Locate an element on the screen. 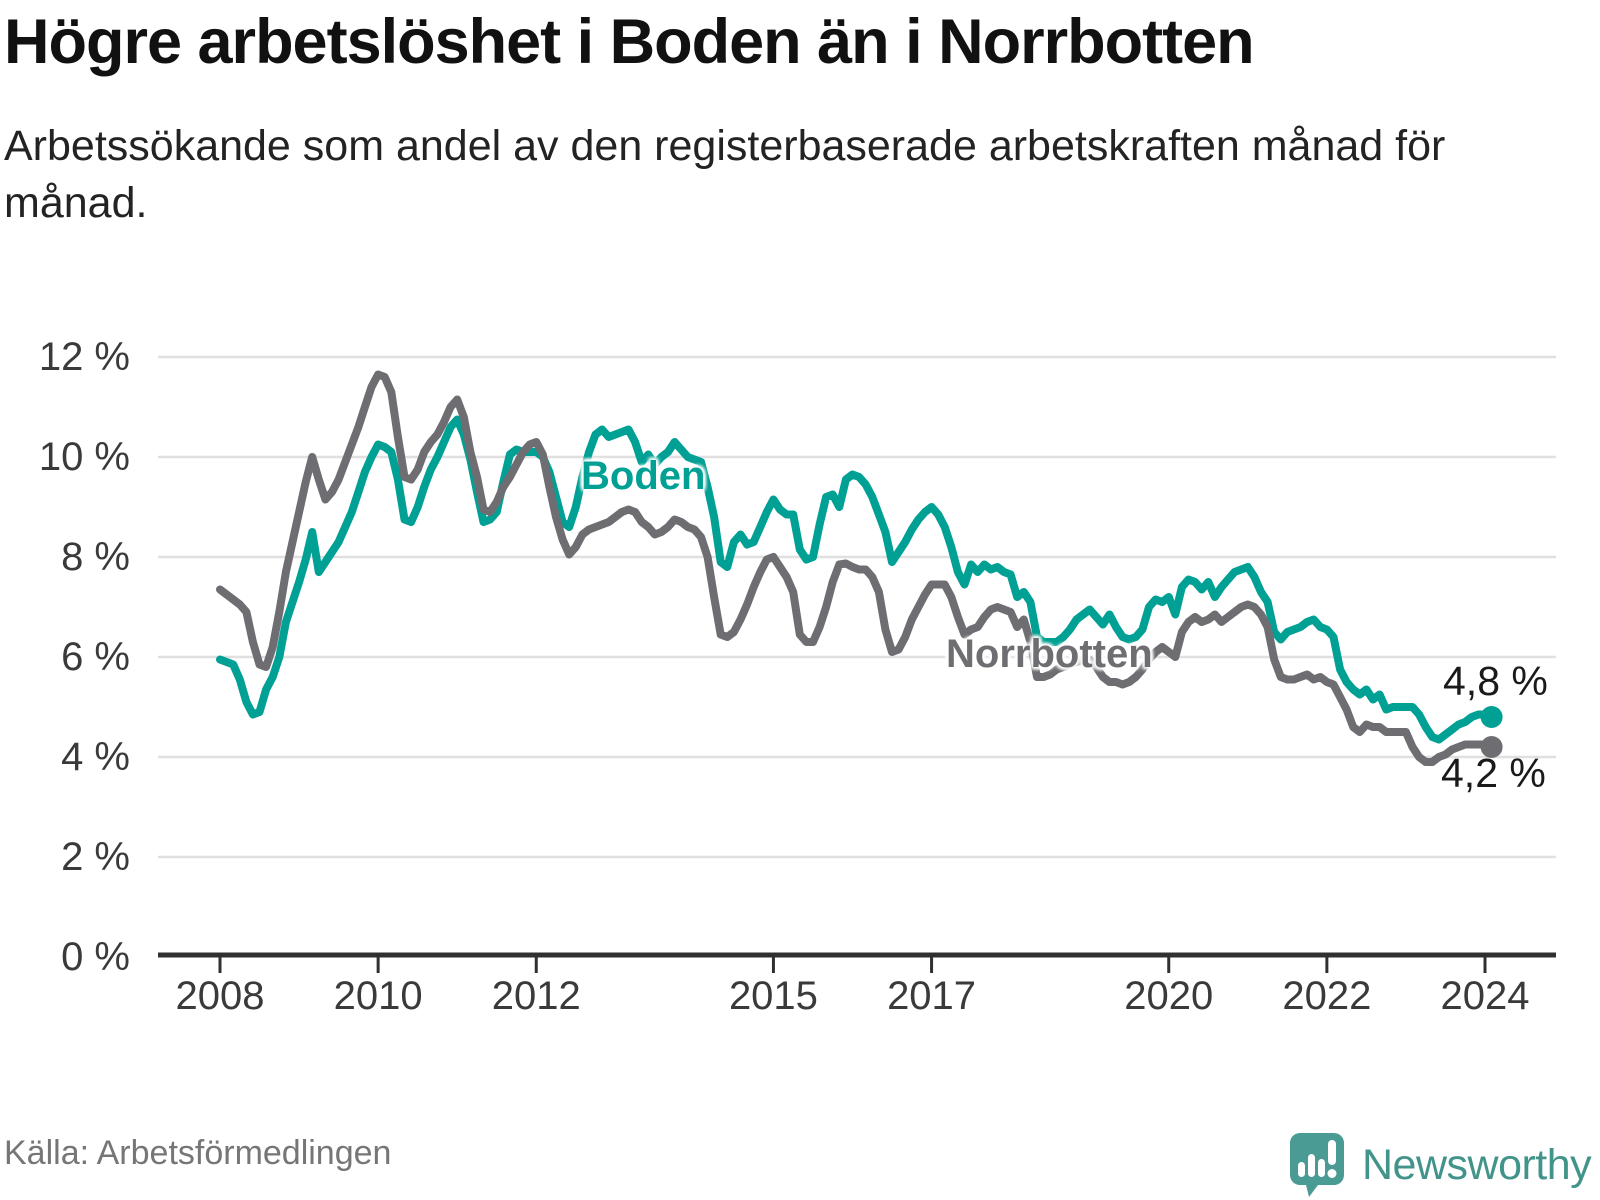 Image resolution: width=1600 pixels, height=1200 pixels. y-tick-label-2: 2 % is located at coordinates (95, 857).